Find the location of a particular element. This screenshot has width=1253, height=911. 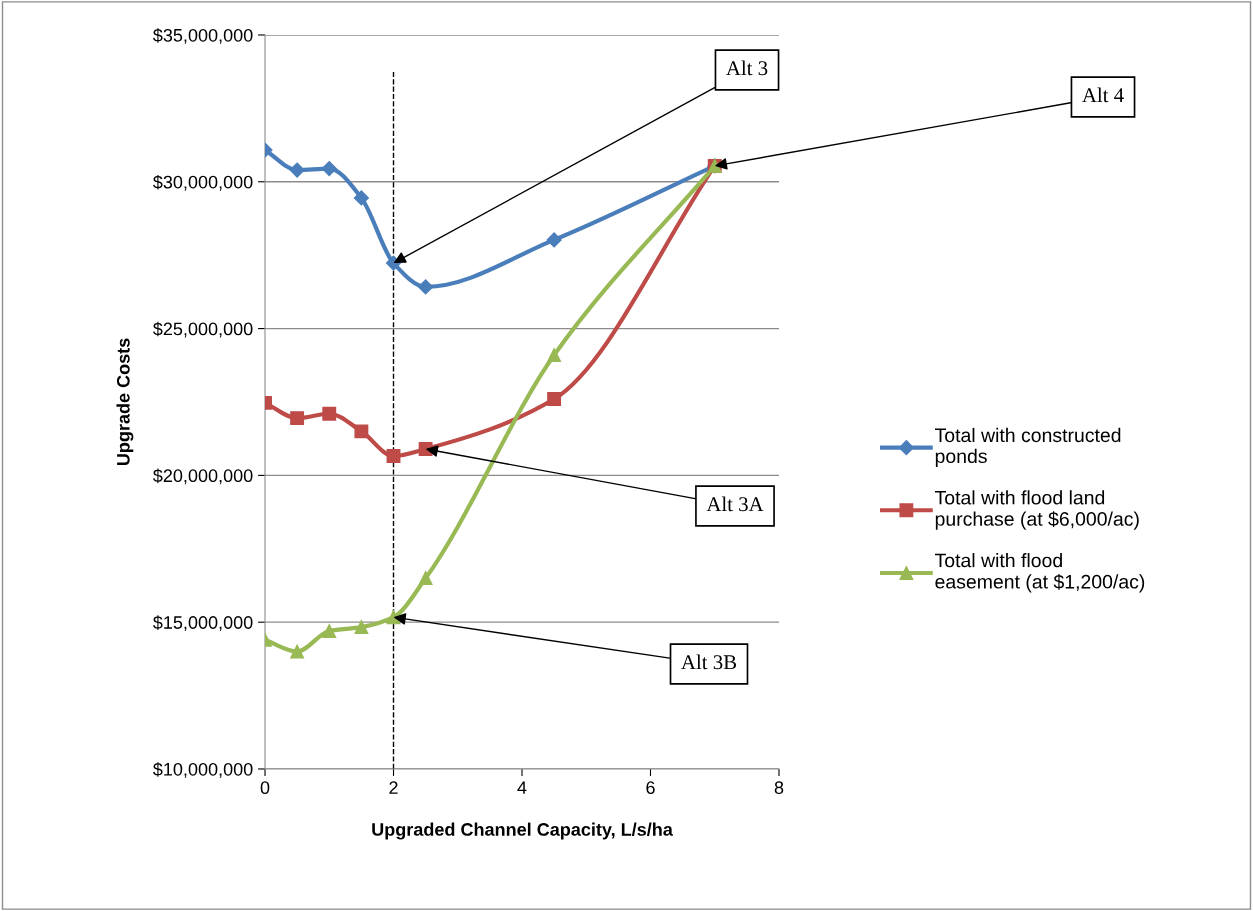

annotation: Alt 4 is located at coordinates (1103, 95).